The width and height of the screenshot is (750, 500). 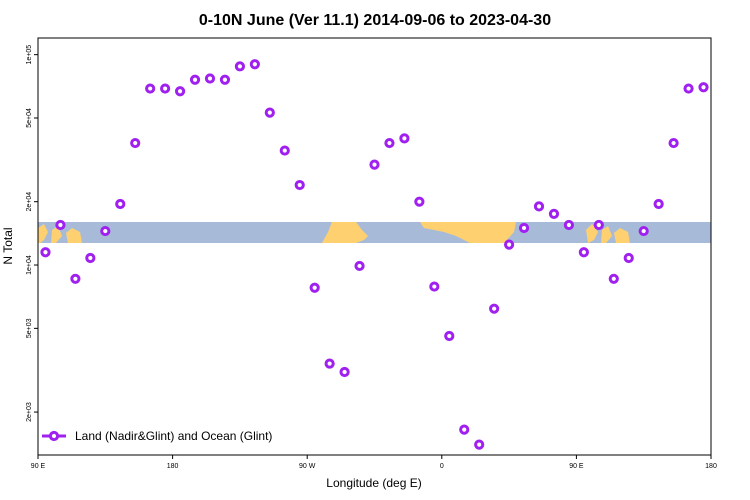 I want to click on ocean-band, so click(x=374, y=232).